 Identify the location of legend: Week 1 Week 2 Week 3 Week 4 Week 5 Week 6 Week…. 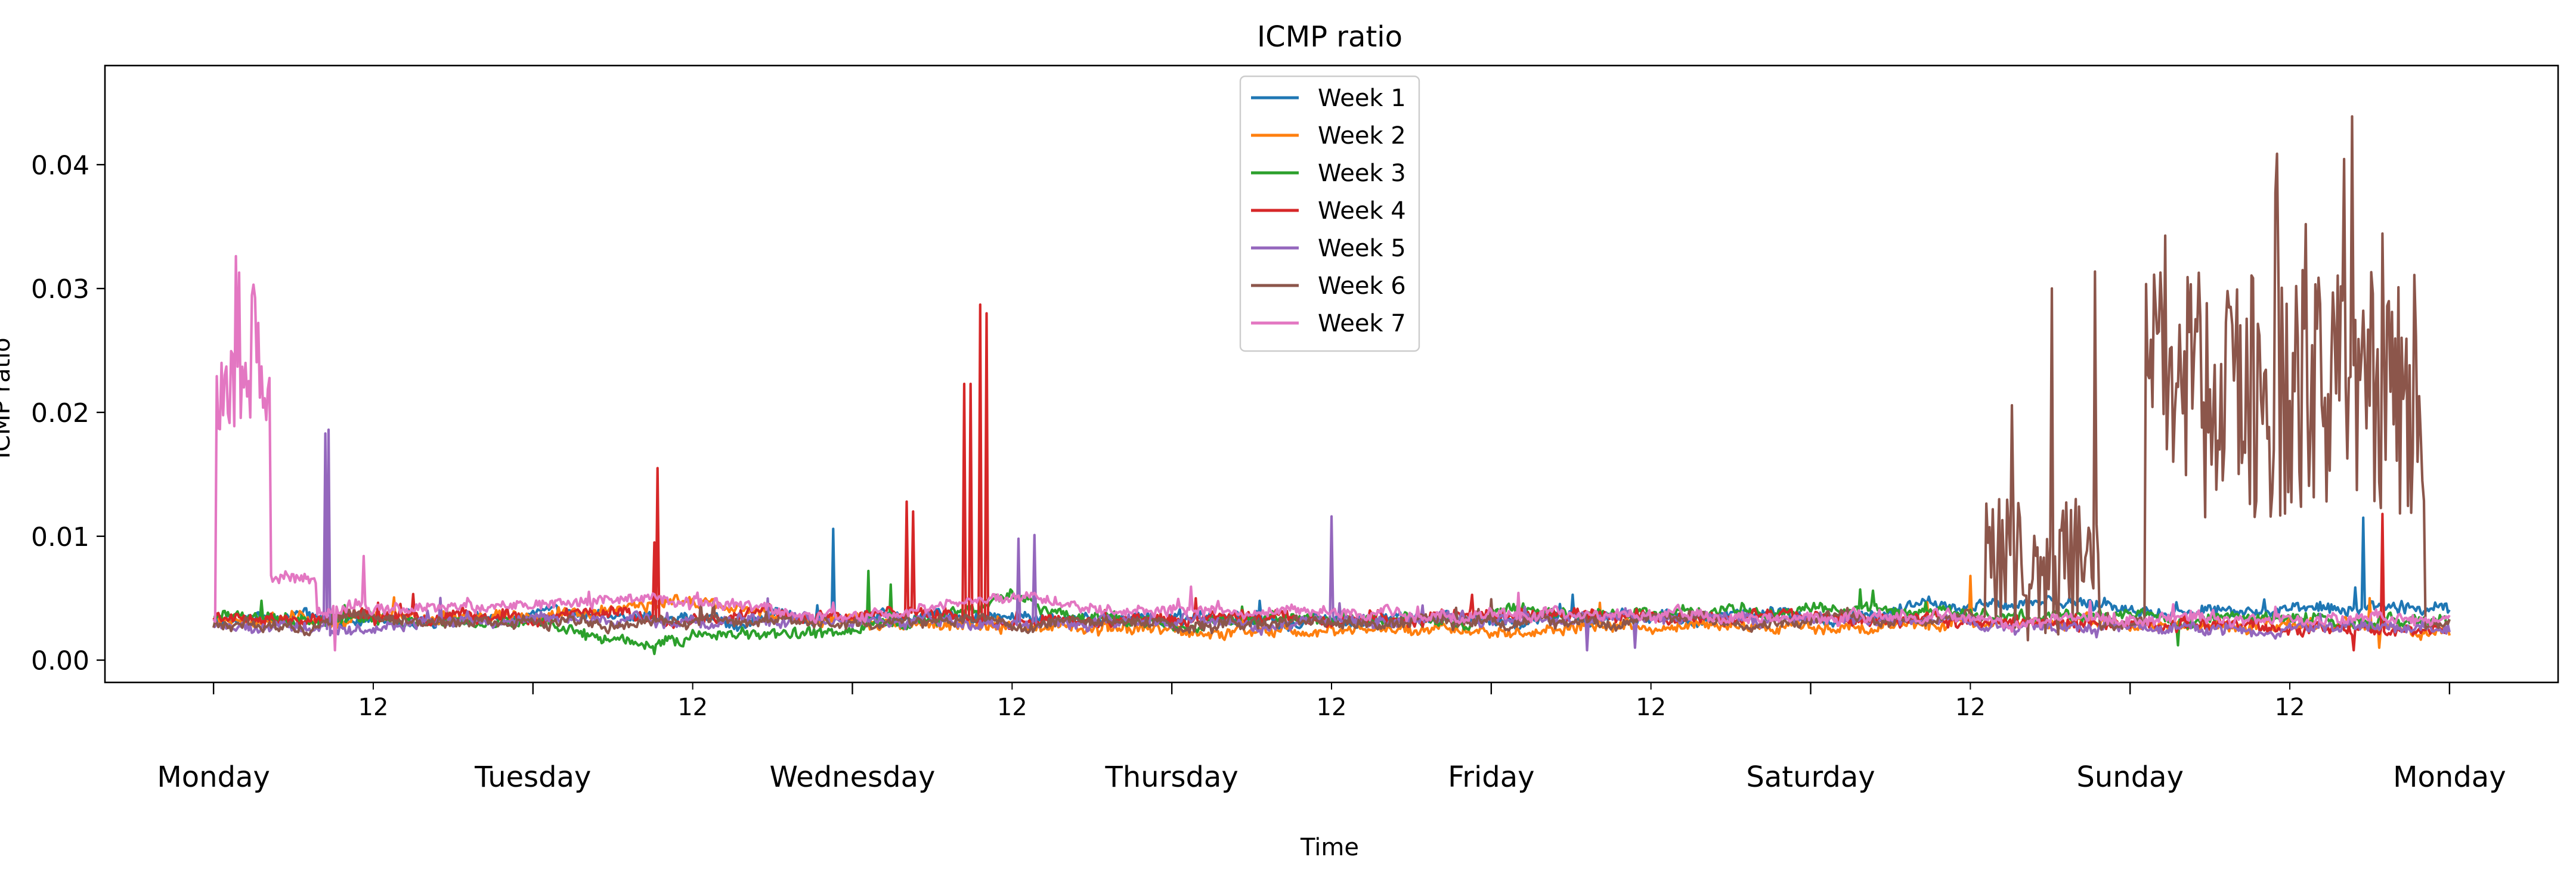
(1330, 213).